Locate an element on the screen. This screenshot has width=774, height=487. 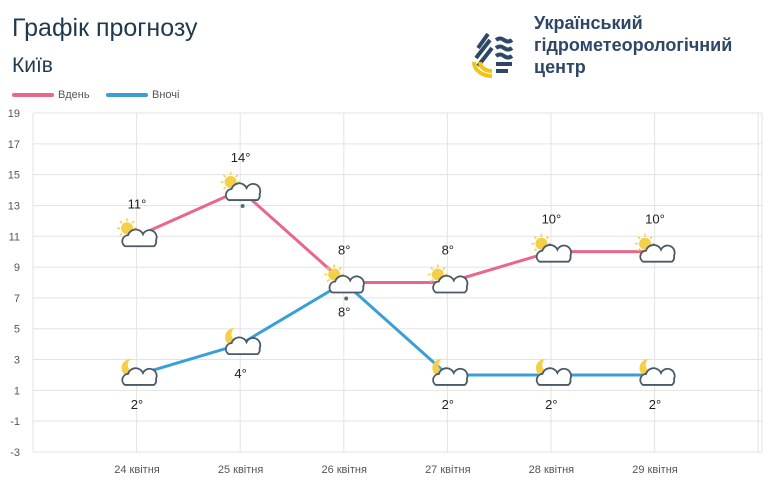
city-name: Київ is located at coordinates (32, 65).